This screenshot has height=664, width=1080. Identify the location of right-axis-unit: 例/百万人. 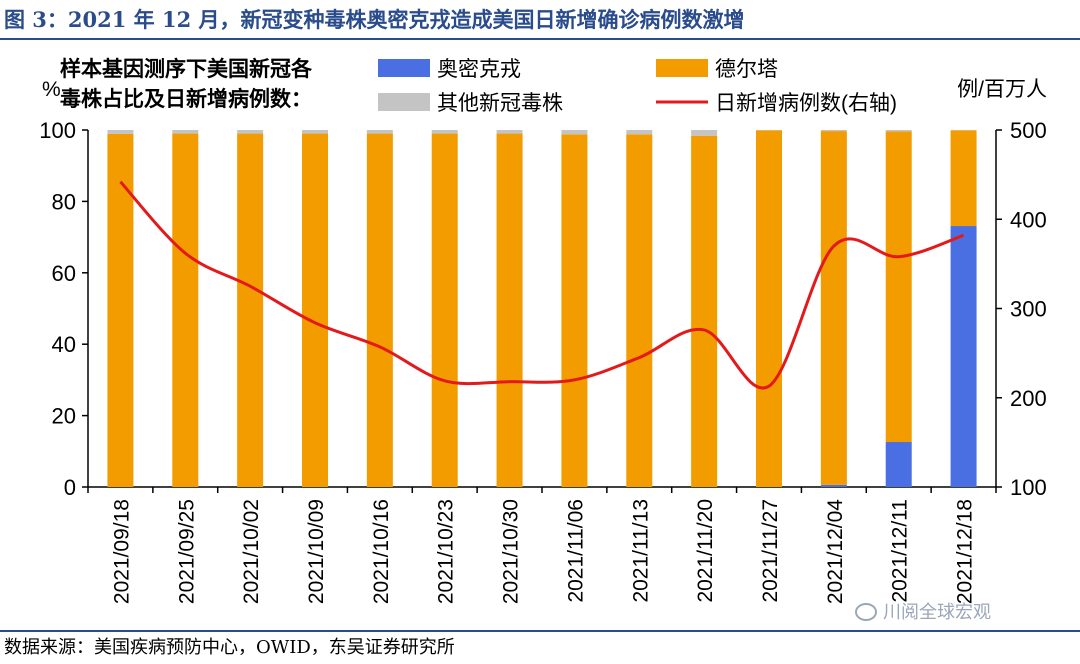
(1002, 89).